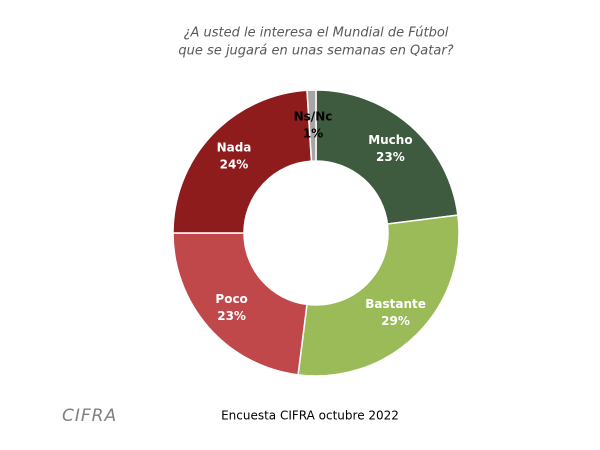  Describe the element at coordinates (395, 304) in the screenshot. I see `slice-label: Bastante` at that location.